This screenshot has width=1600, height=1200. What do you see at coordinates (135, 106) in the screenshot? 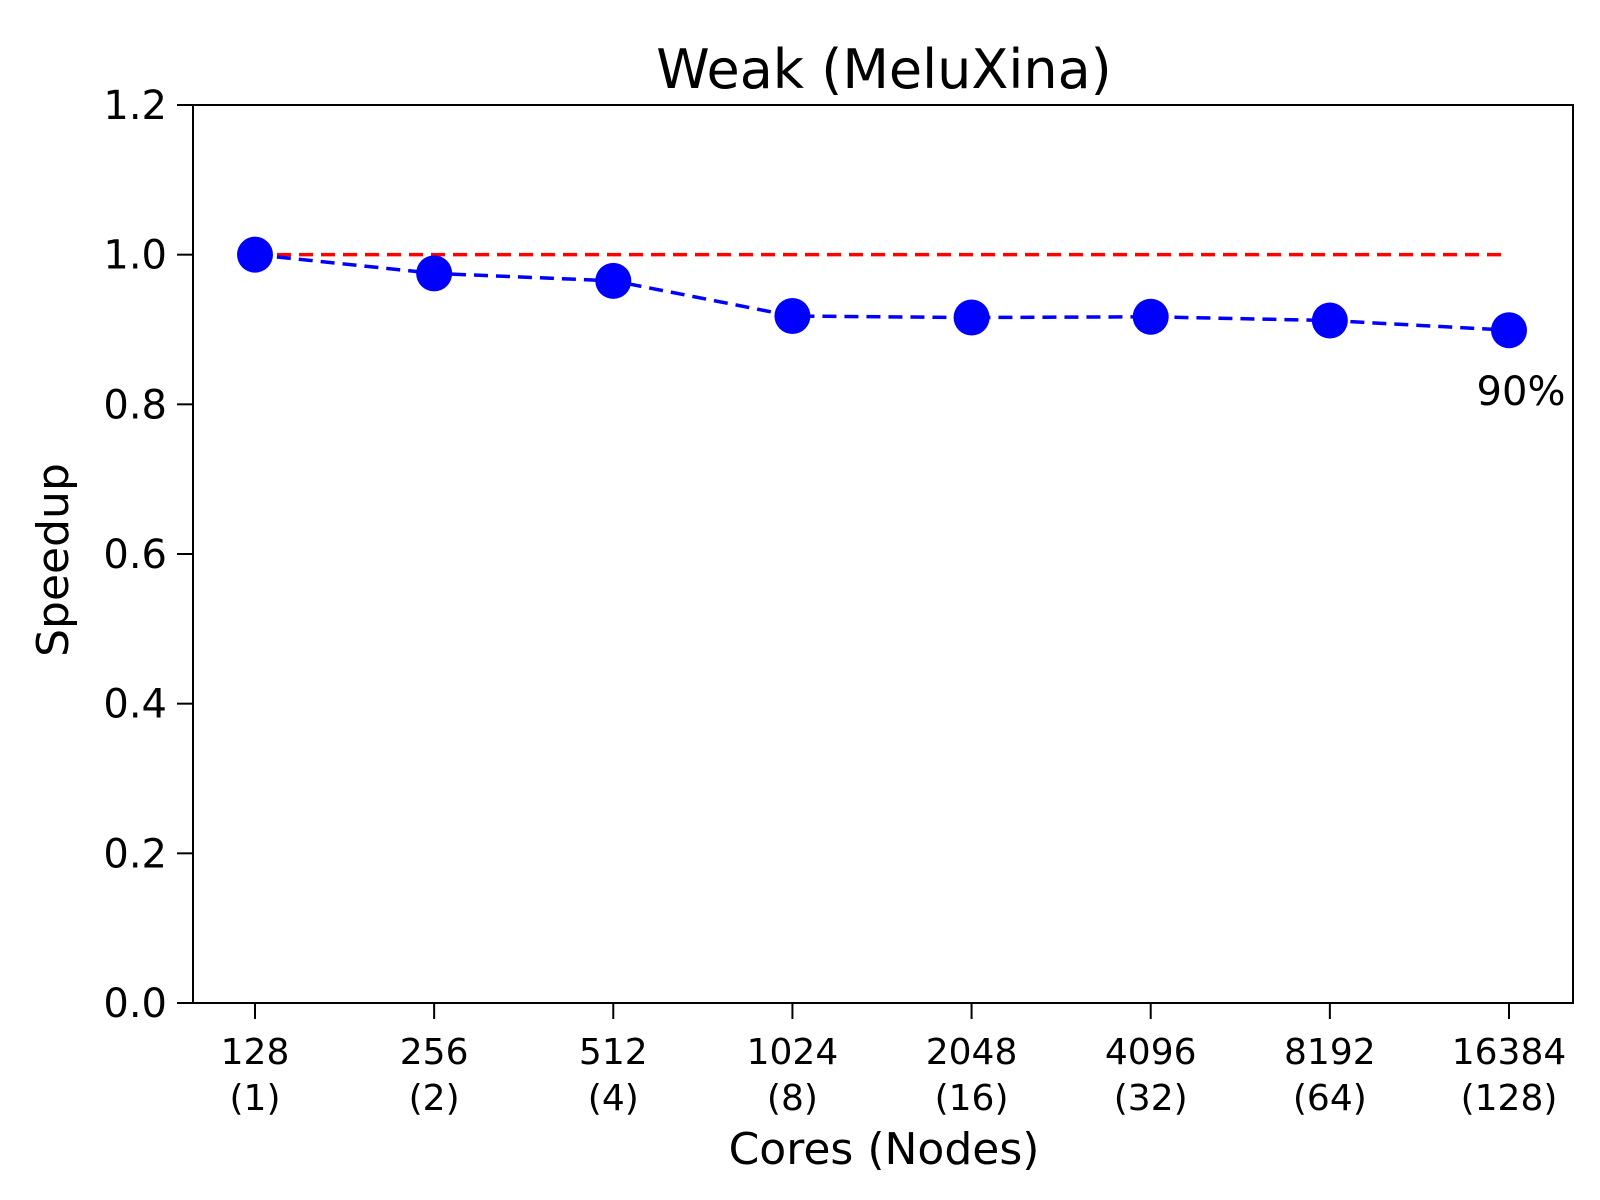
I see `y-tick-label: 1.2` at bounding box center [135, 106].